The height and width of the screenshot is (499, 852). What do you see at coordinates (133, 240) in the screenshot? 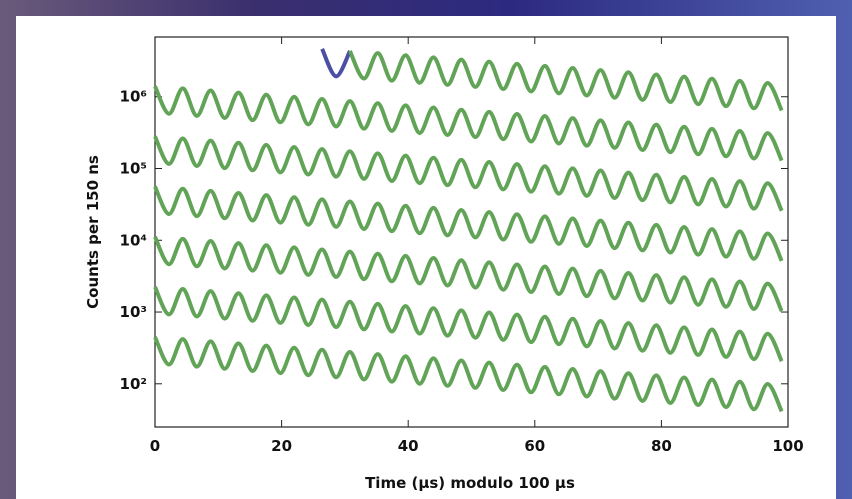
I see `y-tick-label: 10⁴` at bounding box center [133, 240].